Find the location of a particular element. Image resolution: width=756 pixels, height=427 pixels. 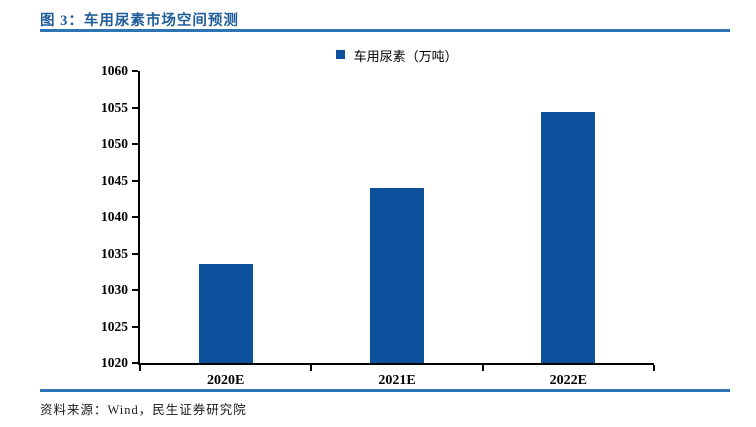

bar-2020E is located at coordinates (225, 313).